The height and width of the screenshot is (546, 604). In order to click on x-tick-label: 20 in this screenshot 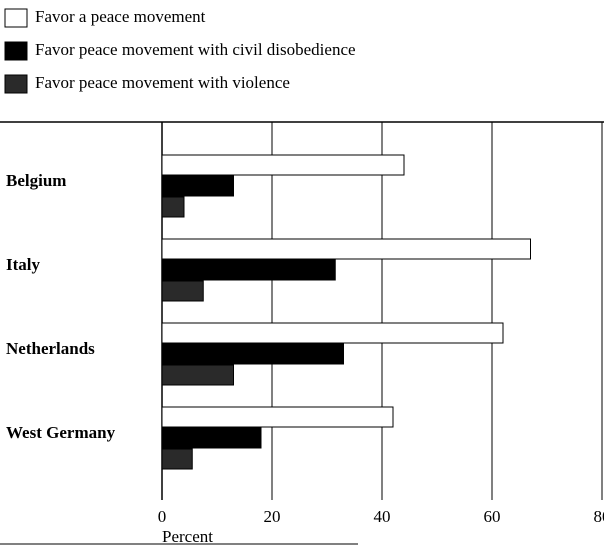, I will do `click(272, 516)`.